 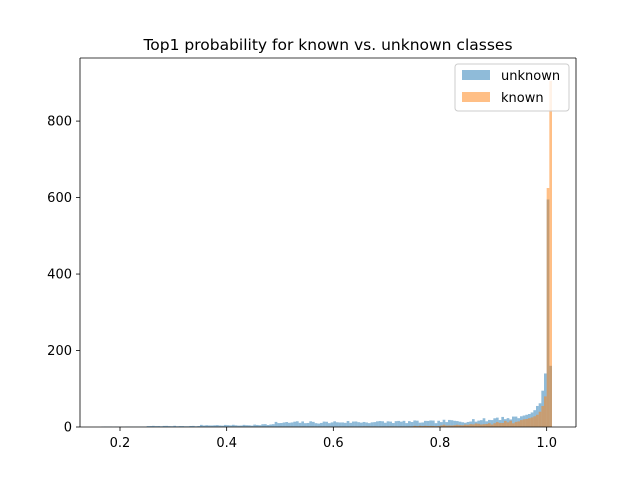 What do you see at coordinates (522, 98) in the screenshot?
I see `legend-label-known: known` at bounding box center [522, 98].